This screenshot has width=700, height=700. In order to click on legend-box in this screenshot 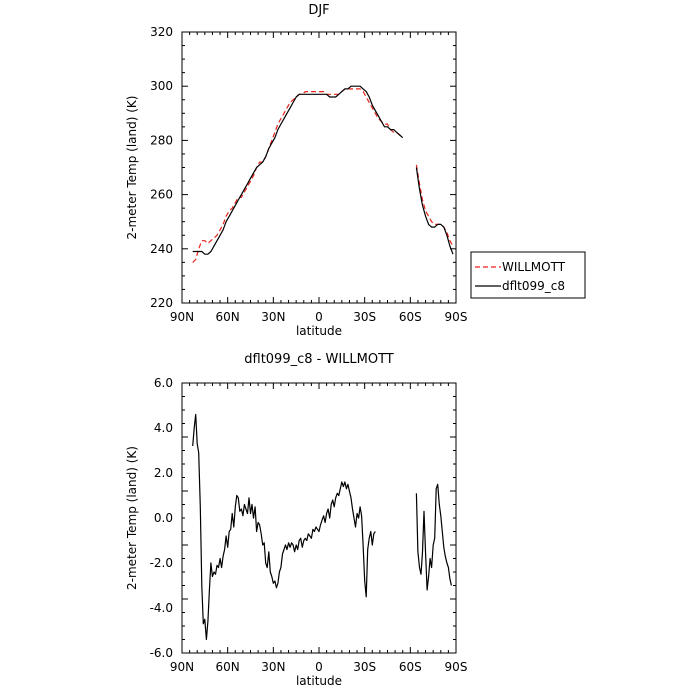, I will do `click(528, 275)`.